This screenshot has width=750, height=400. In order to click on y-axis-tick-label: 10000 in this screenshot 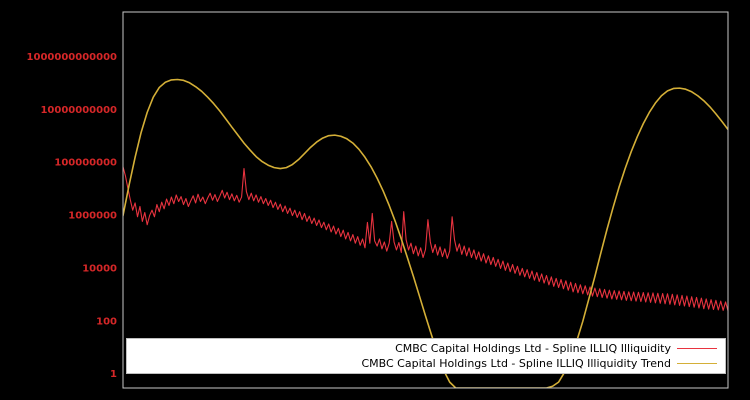, I will do `click(99, 268)`.